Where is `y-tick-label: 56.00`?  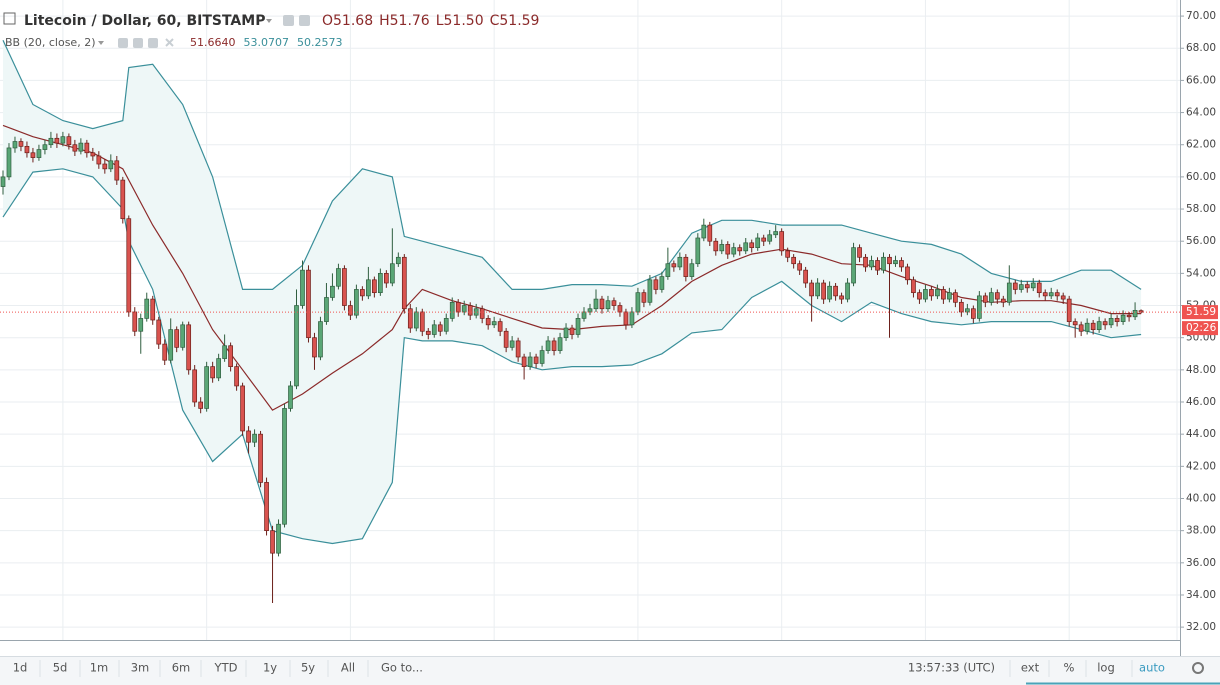 y-tick-label: 56.00 is located at coordinates (1201, 241).